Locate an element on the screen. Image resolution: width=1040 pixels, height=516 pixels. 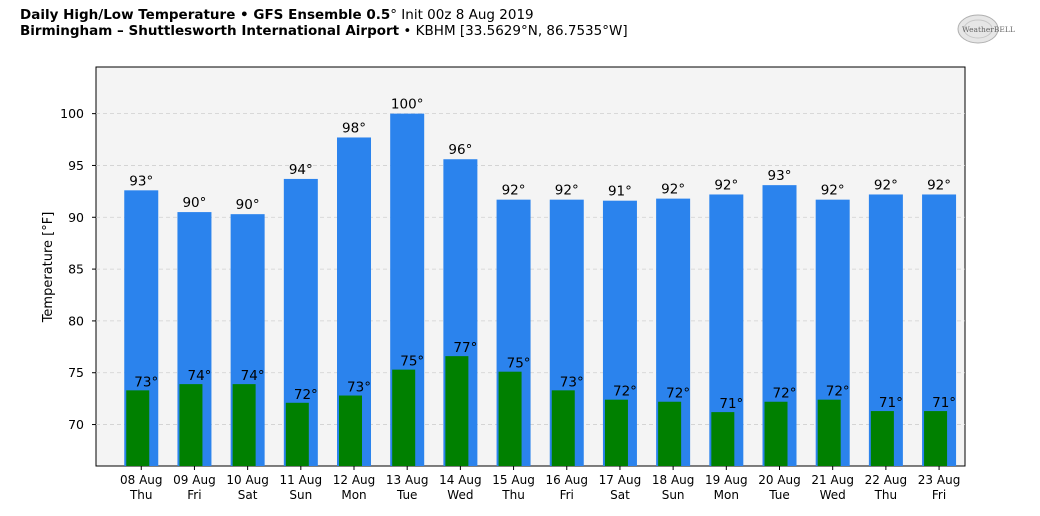
y-tick-label: 70 is located at coordinates (76, 424).